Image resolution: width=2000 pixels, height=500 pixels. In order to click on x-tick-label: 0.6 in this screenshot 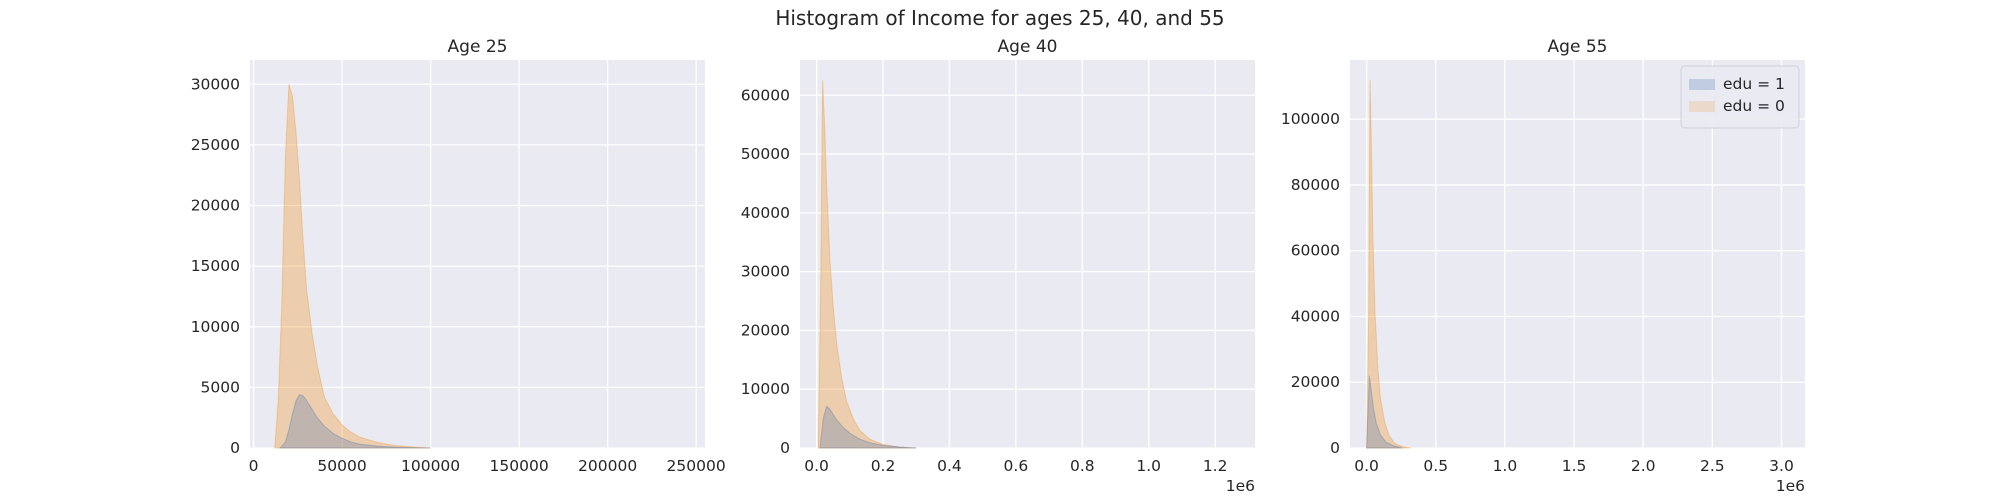, I will do `click(1016, 466)`.